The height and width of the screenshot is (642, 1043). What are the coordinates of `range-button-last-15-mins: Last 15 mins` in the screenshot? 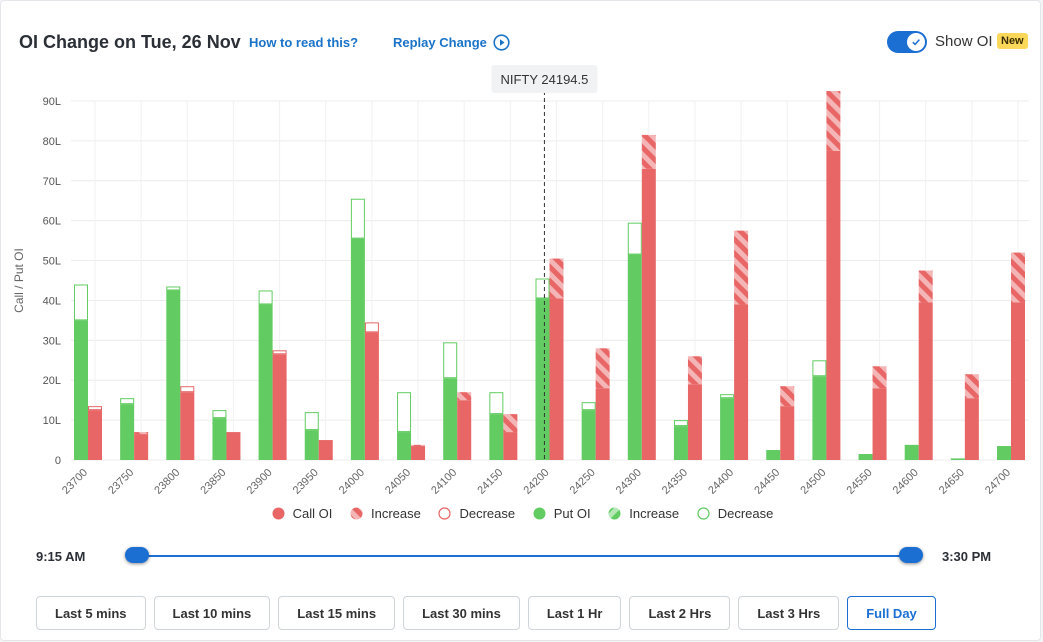 It's located at (337, 613).